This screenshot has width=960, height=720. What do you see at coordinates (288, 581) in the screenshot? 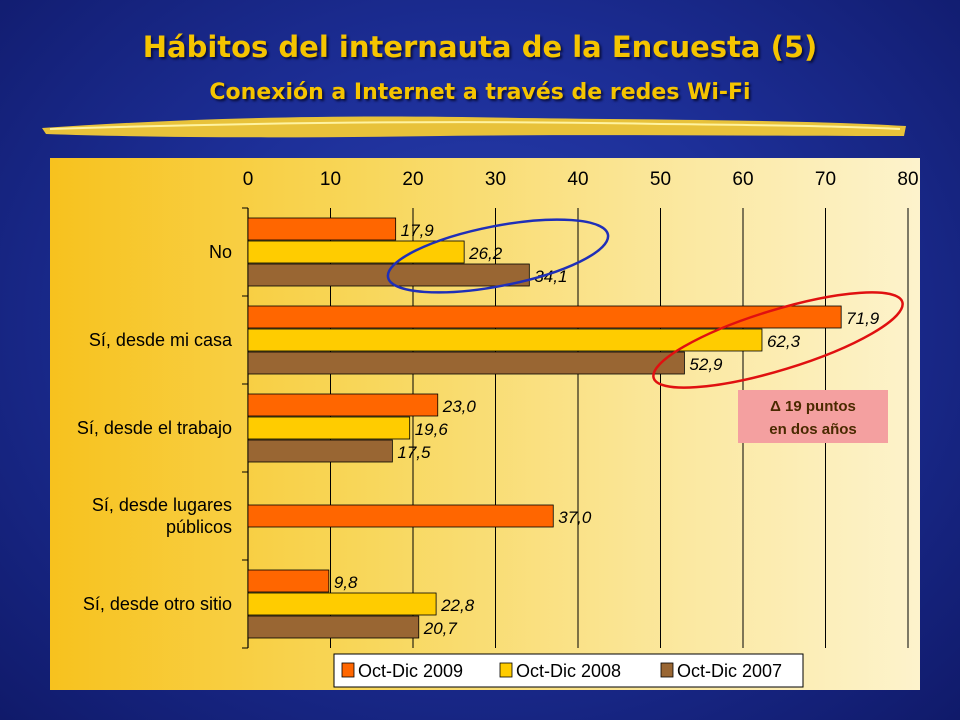
I see `bar-oct-dic-2009-si-desde-otro-sitio` at bounding box center [288, 581].